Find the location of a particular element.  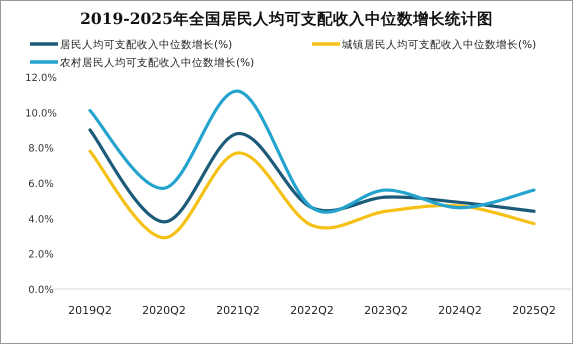

y-tick-label: 10.0% is located at coordinates (41, 114).